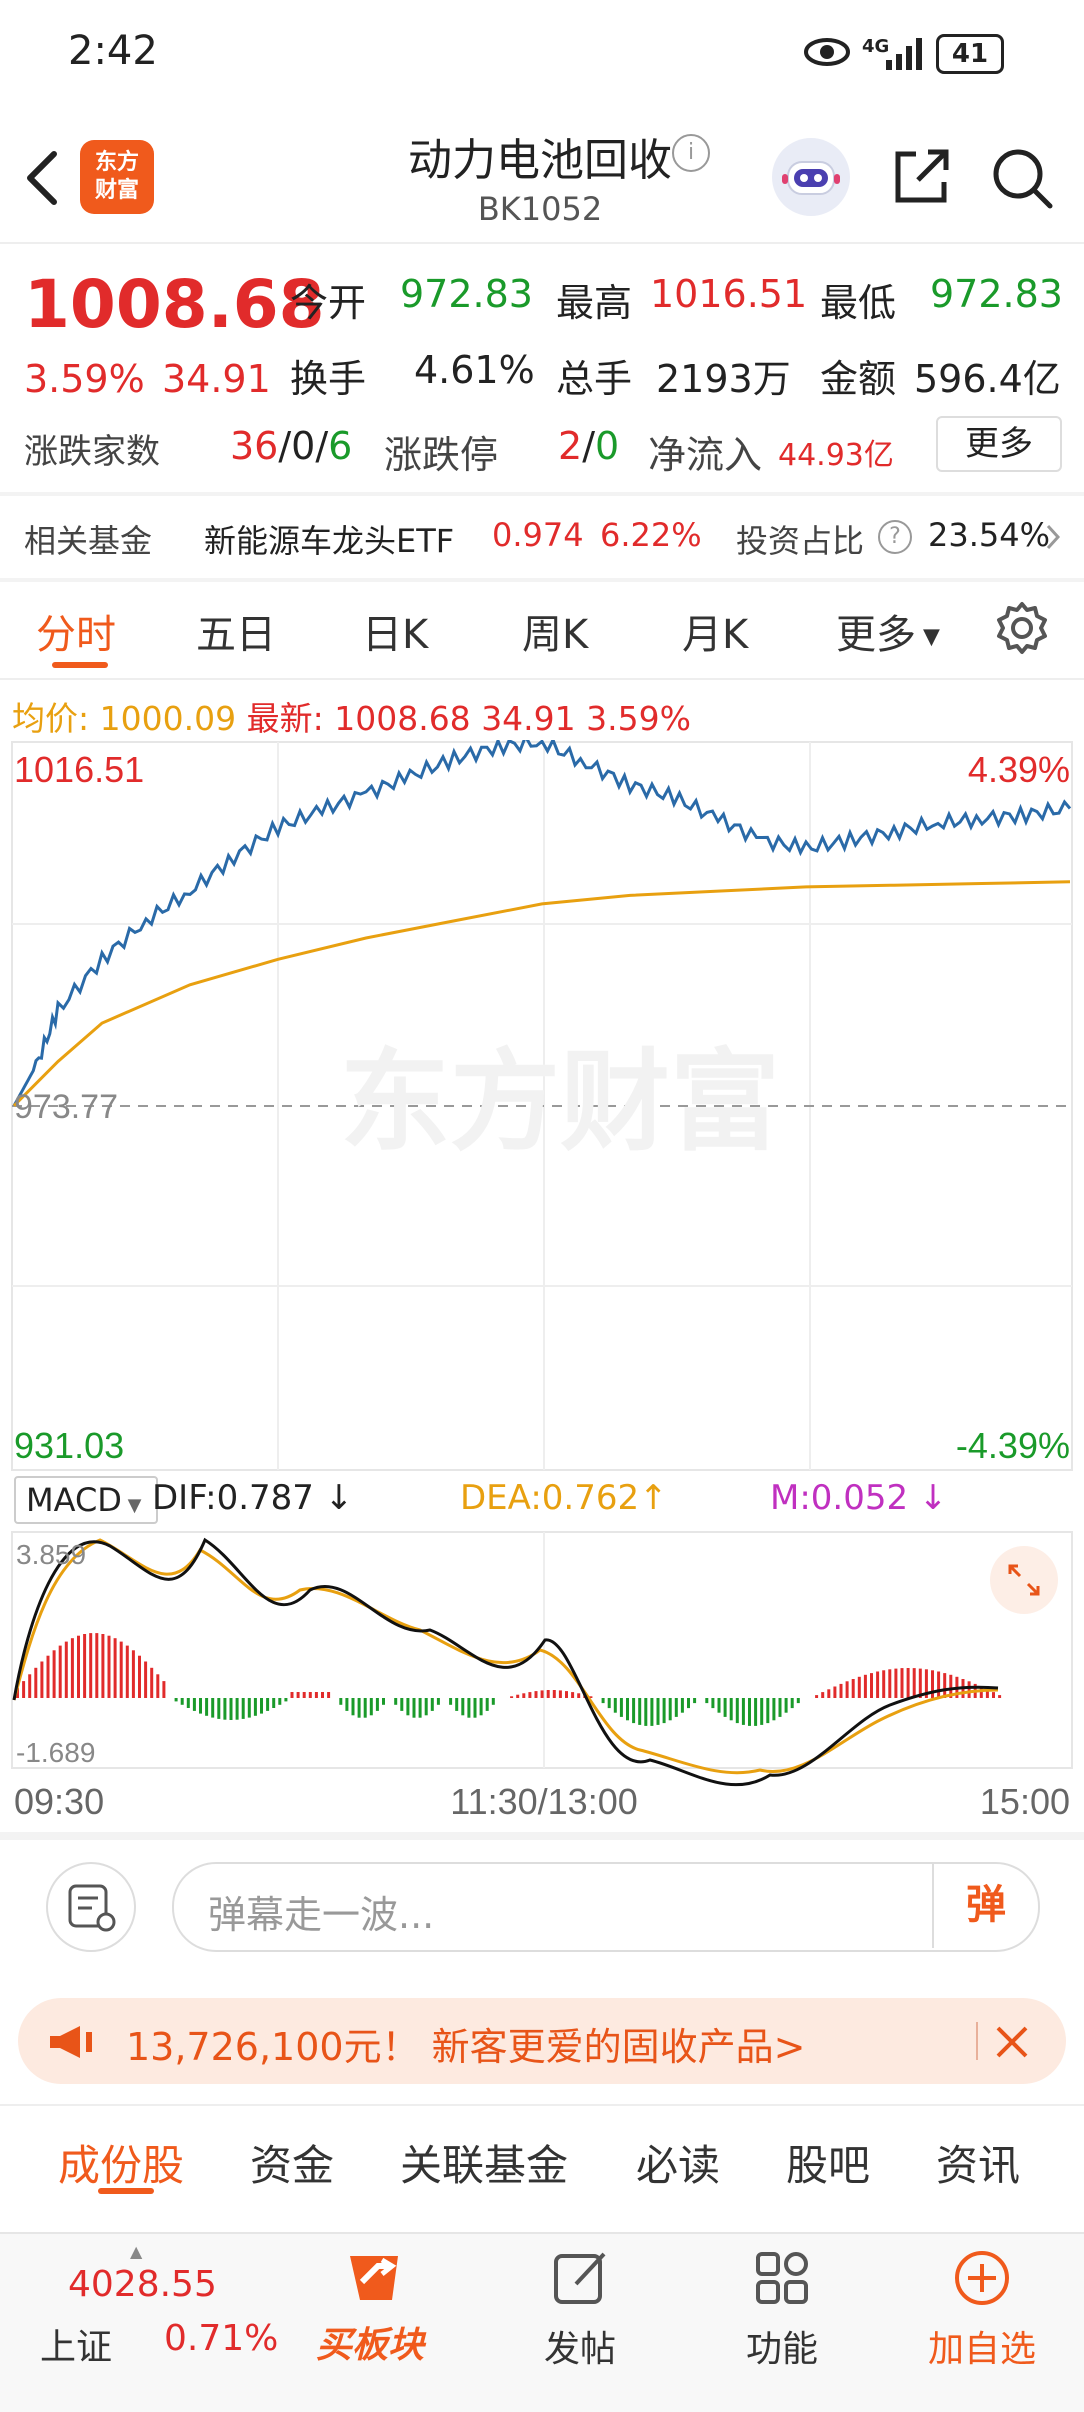 The width and height of the screenshot is (1084, 2412). Describe the element at coordinates (142, 2284) in the screenshot. I see `index-value: 4028.55` at that location.